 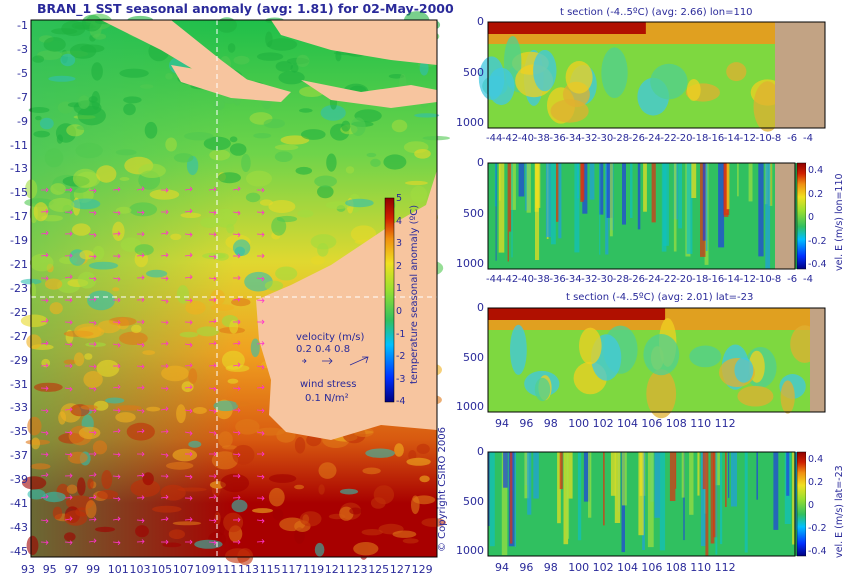 I want to click on map-lat-tick: -23, so click(x=19, y=288).